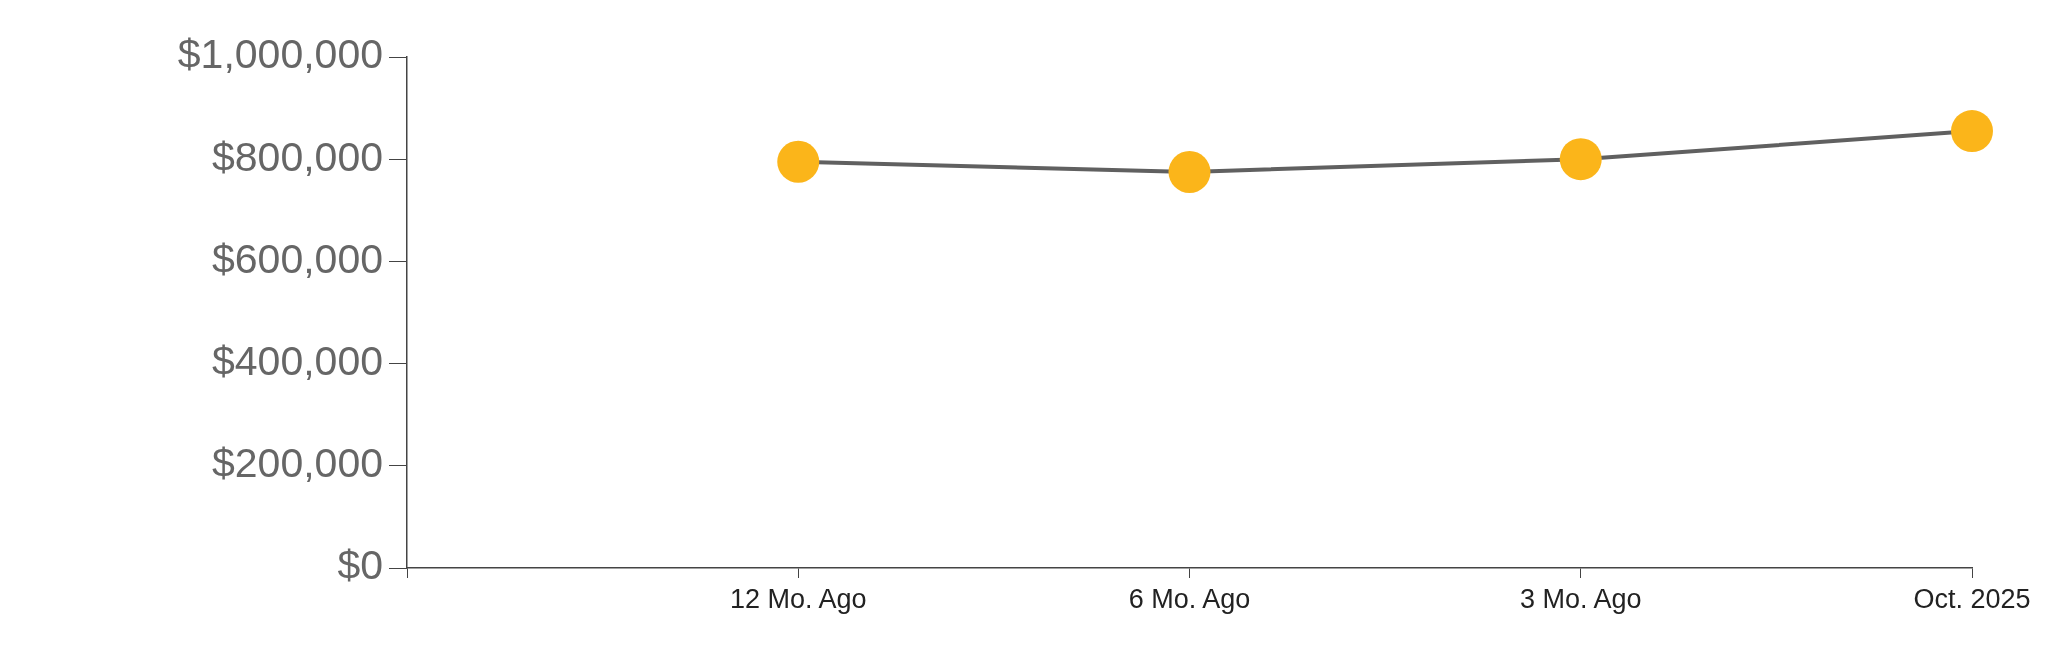 Image resolution: width=2048 pixels, height=663 pixels. What do you see at coordinates (297, 258) in the screenshot?
I see `y-tick-label: $600,000` at bounding box center [297, 258].